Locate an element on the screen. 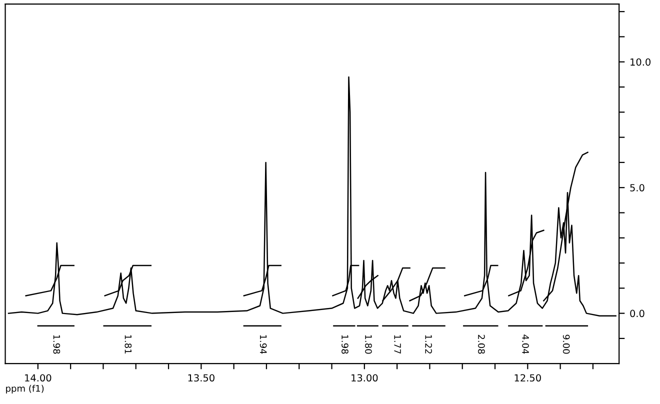 This screenshot has width=660, height=404. x-tick-label: 12.50 is located at coordinates (527, 378).